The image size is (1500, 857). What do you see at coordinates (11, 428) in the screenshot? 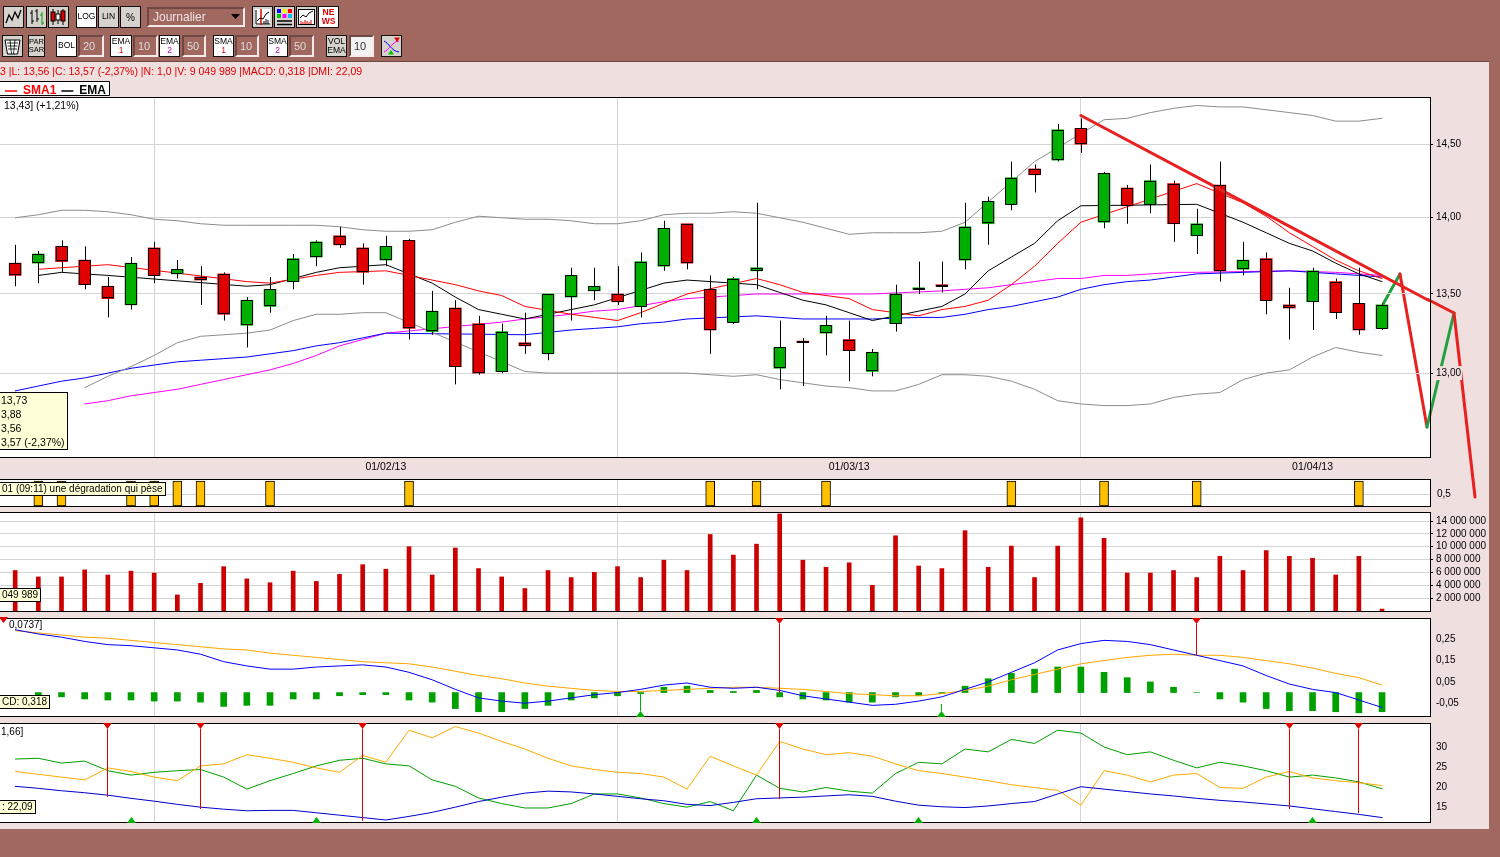
I see `annotation: 3,56` at bounding box center [11, 428].